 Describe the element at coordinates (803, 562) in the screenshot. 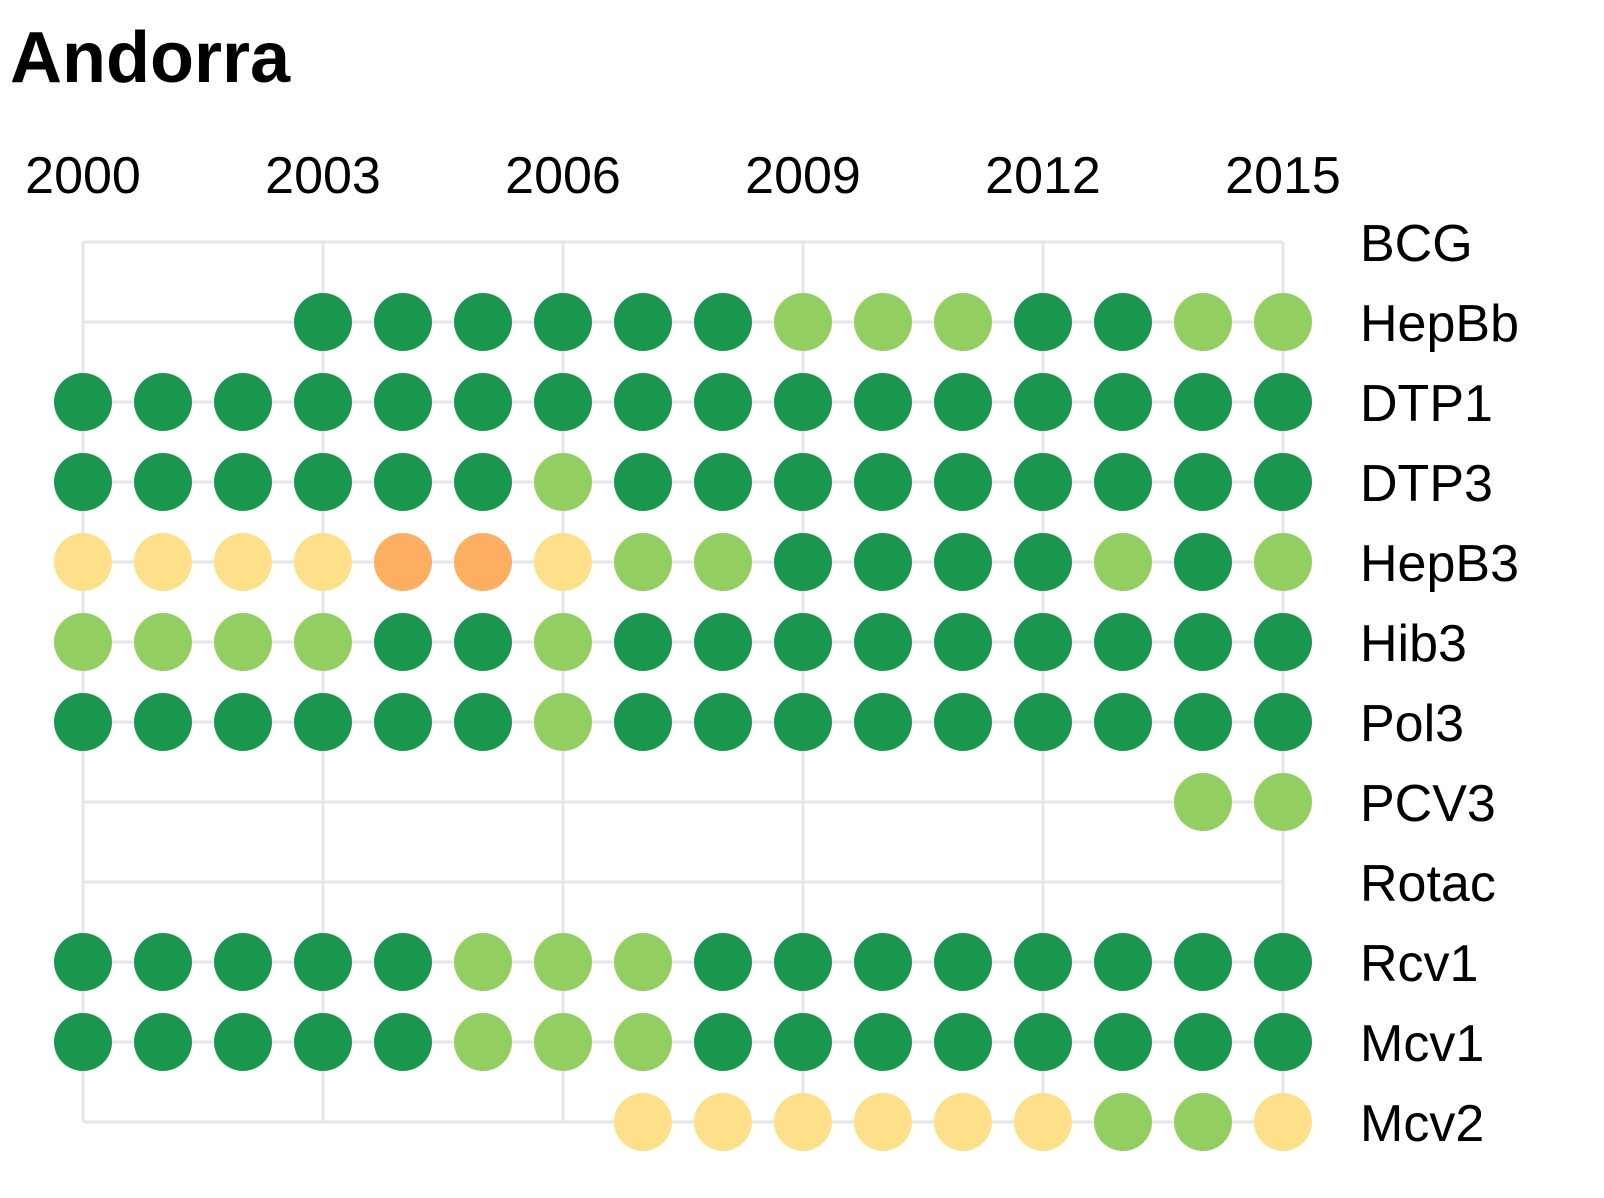

I see `dot-hepb3-2009` at that location.